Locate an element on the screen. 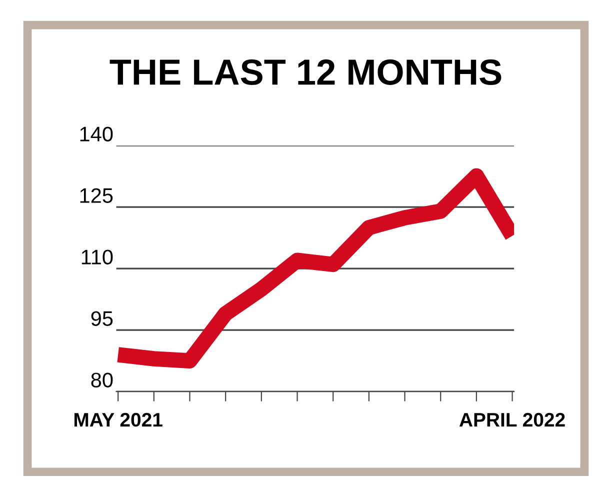  x-tick-label: APRIL 2022 is located at coordinates (512, 419).